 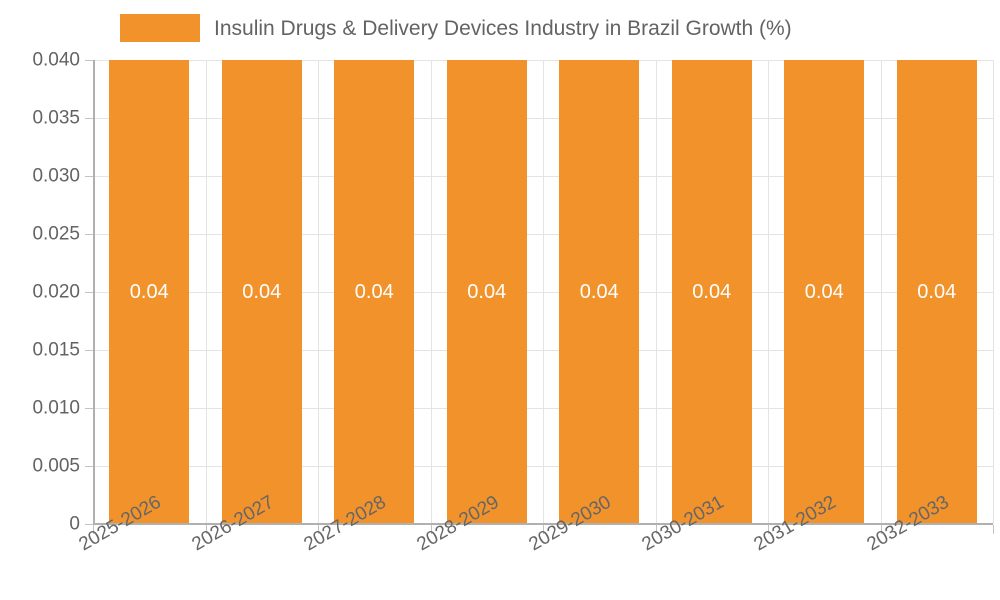 What do you see at coordinates (94, 292) in the screenshot?
I see `y-axis-line` at bounding box center [94, 292].